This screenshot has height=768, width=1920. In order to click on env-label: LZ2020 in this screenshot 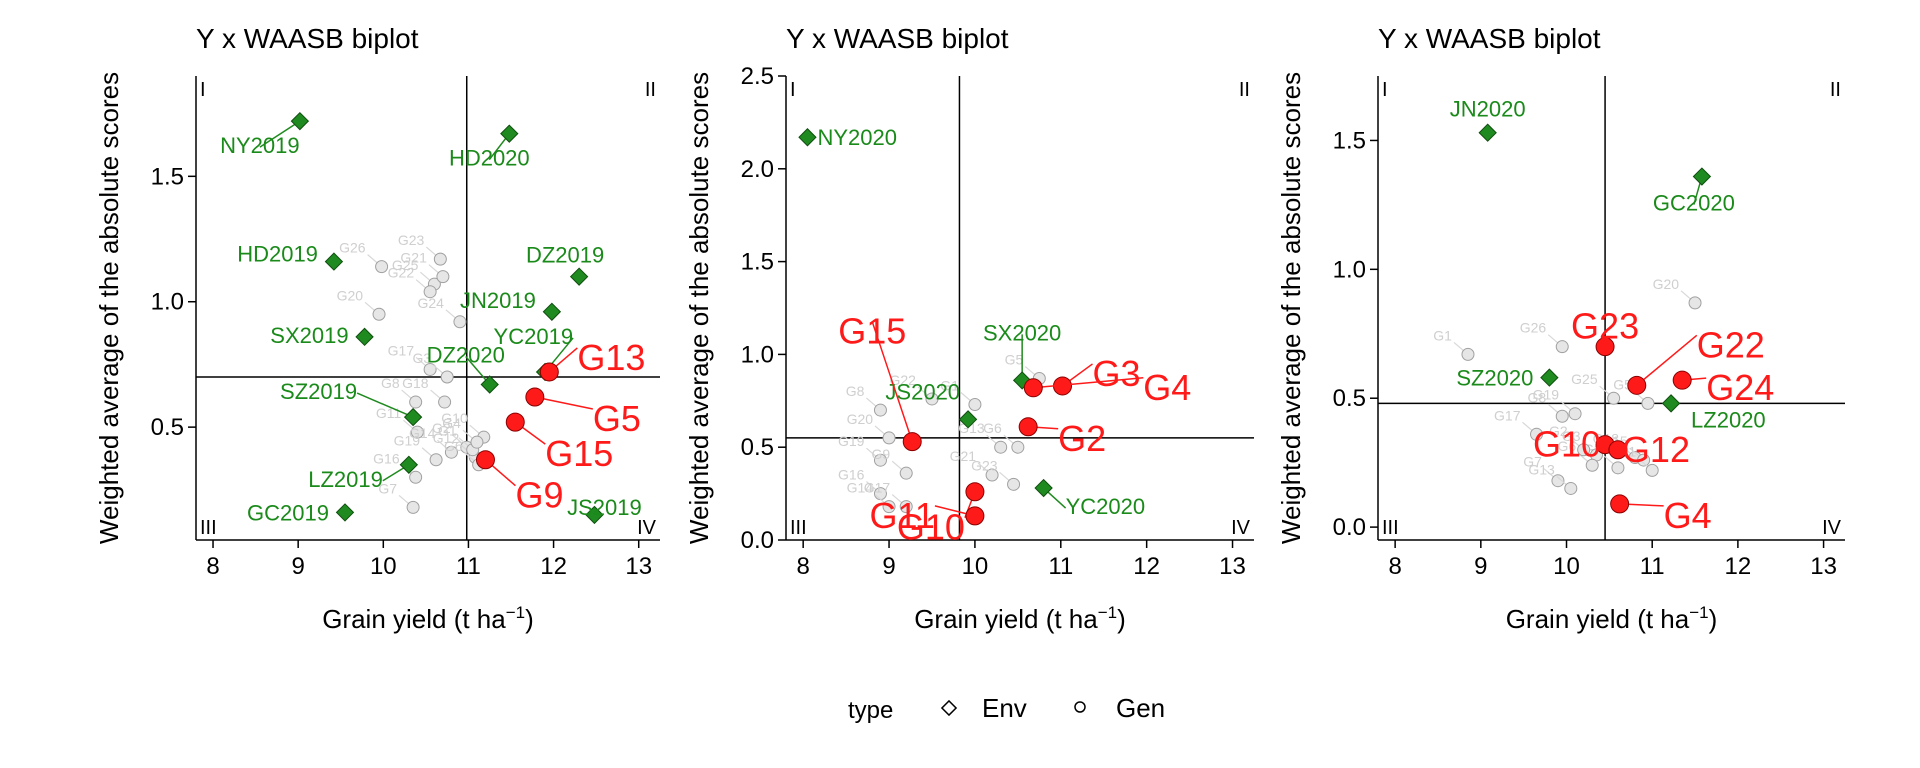, I will do `click(1728, 419)`.